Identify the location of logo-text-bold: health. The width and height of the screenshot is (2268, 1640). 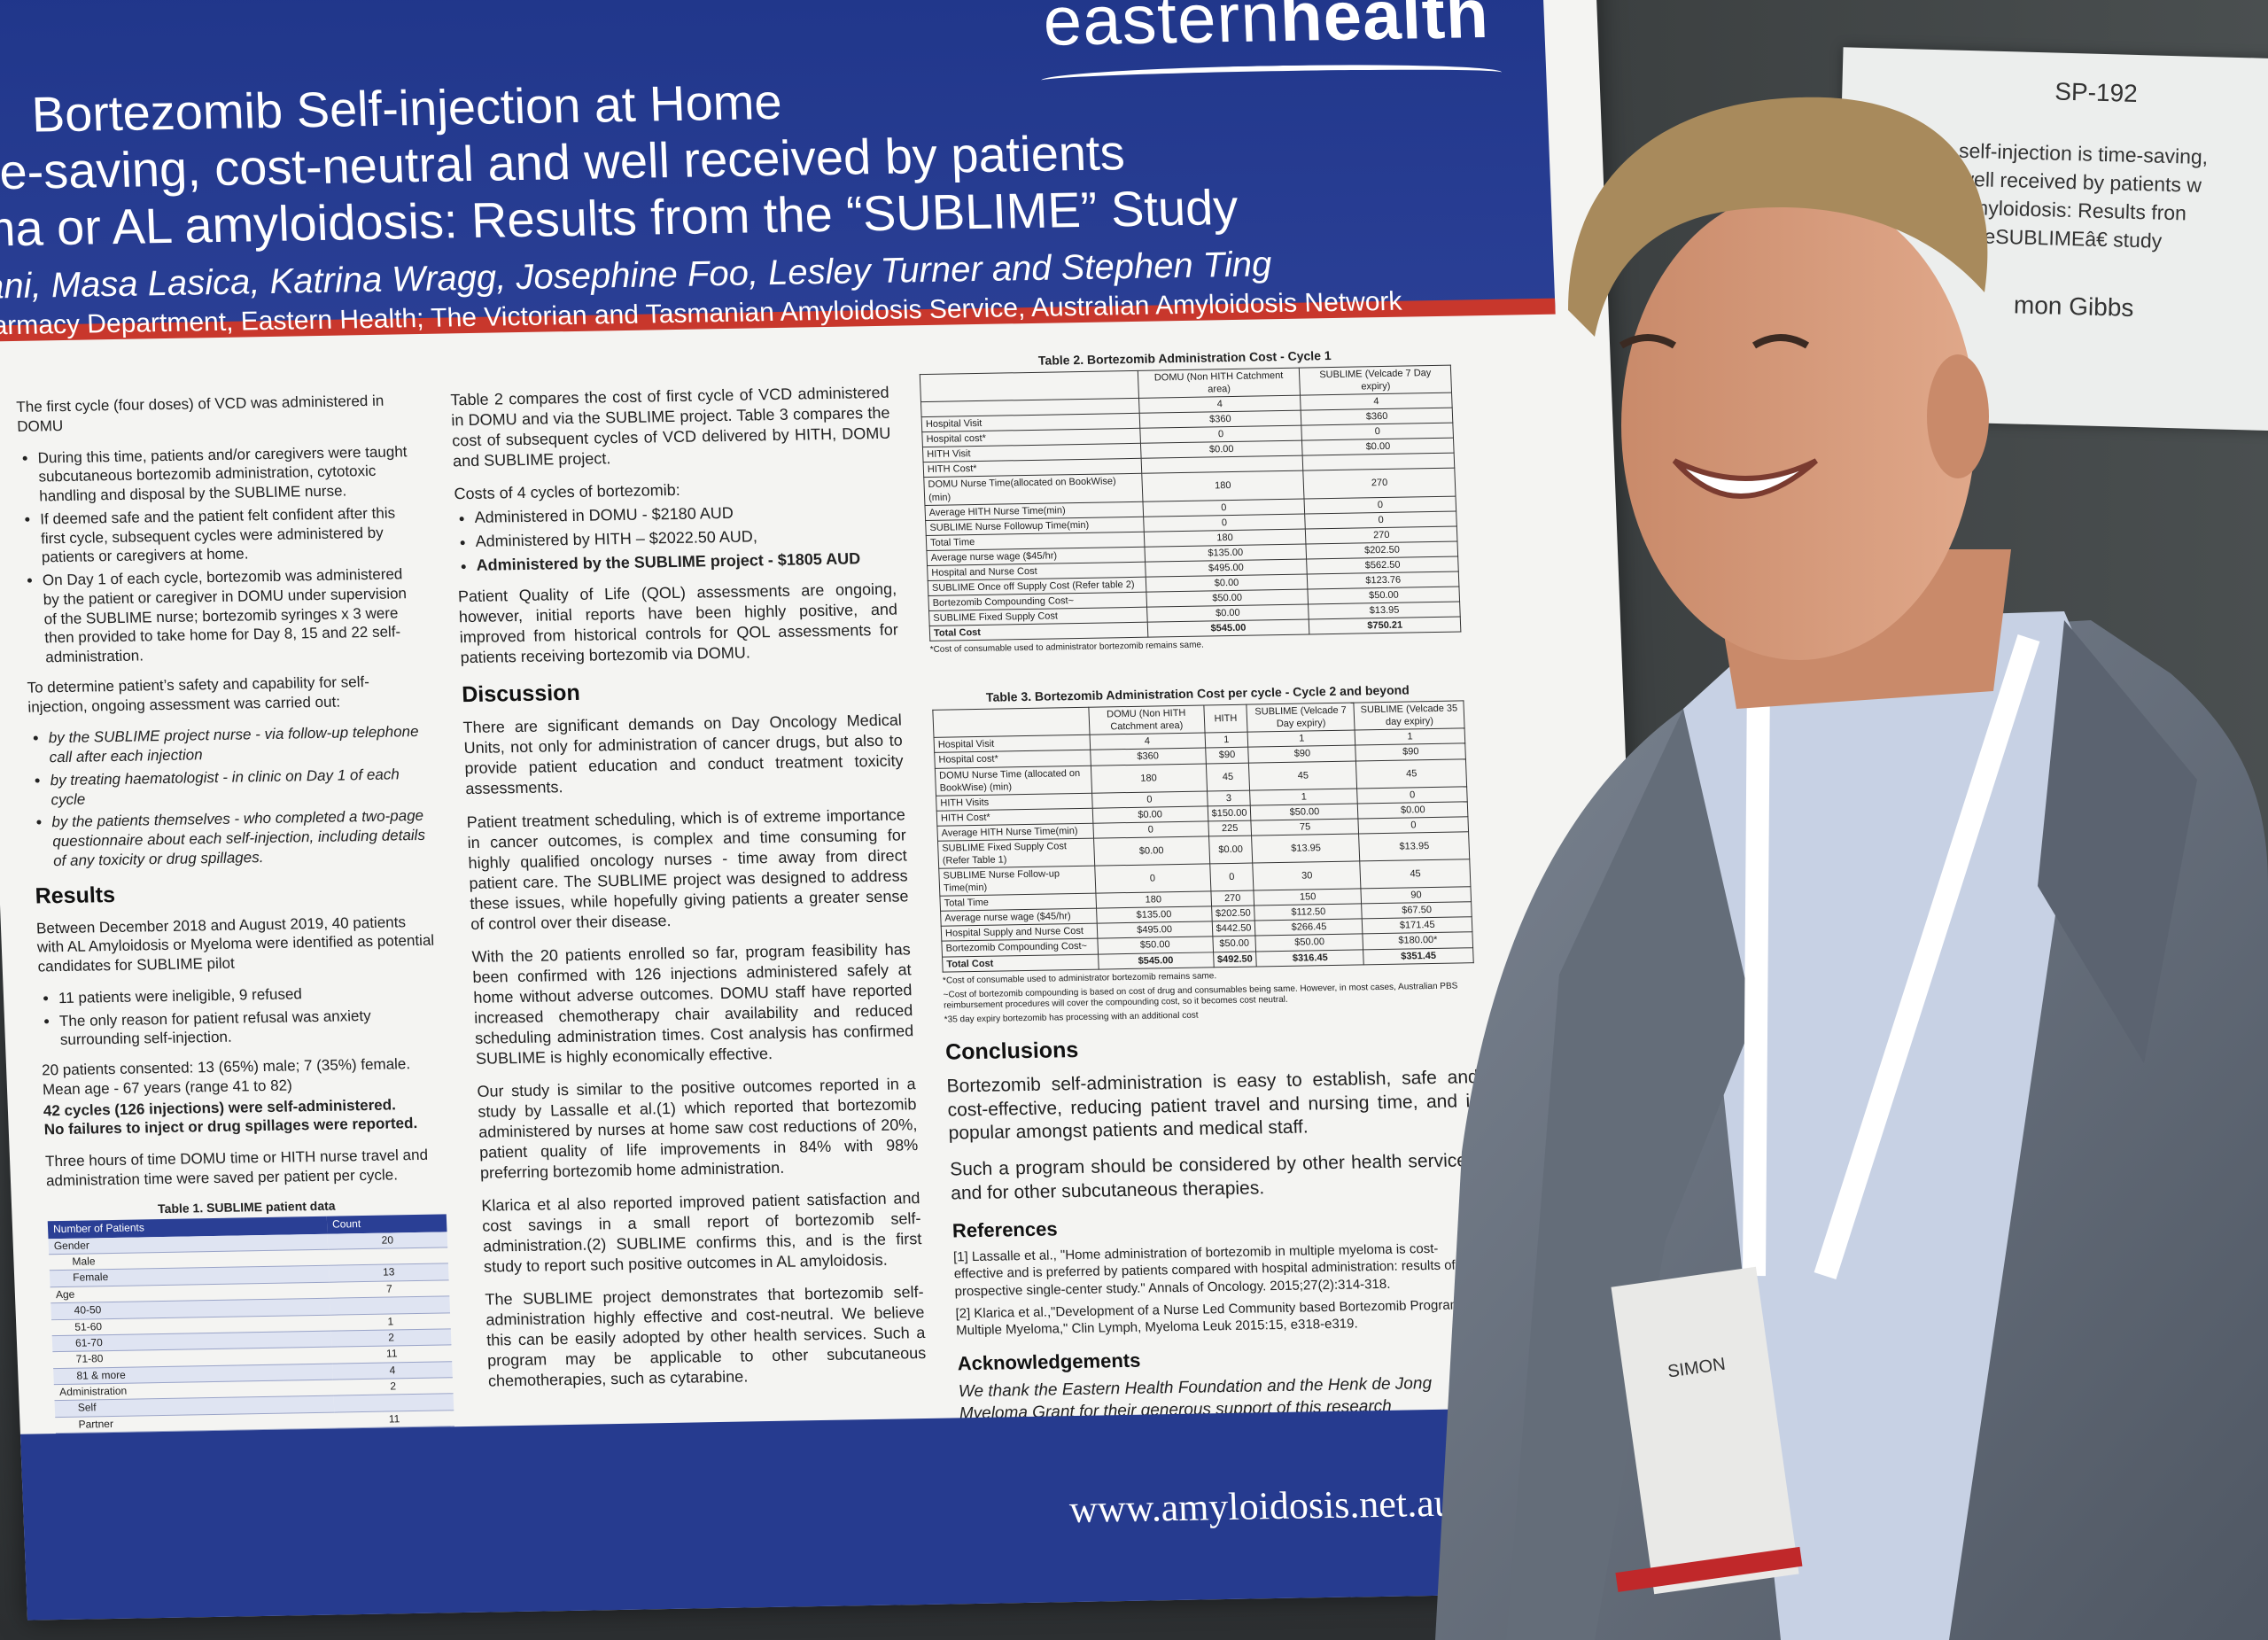
(1384, 28).